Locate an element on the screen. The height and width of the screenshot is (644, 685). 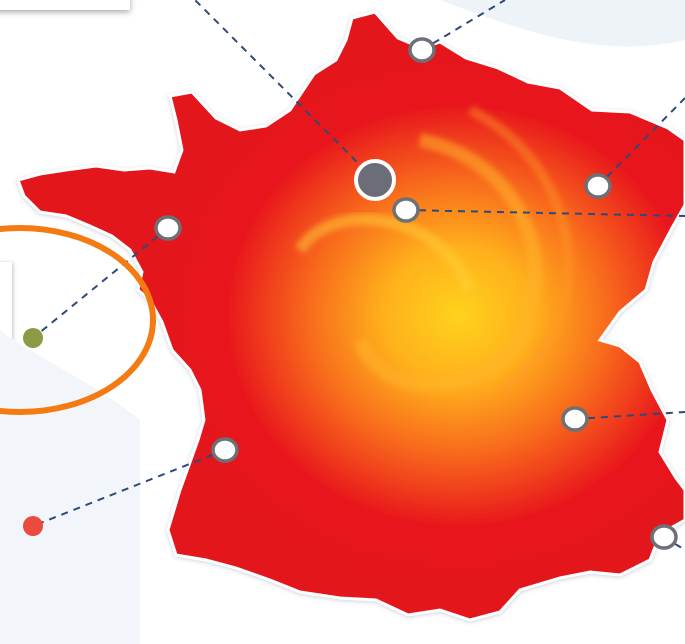
marker-strasbourg is located at coordinates (598, 186).